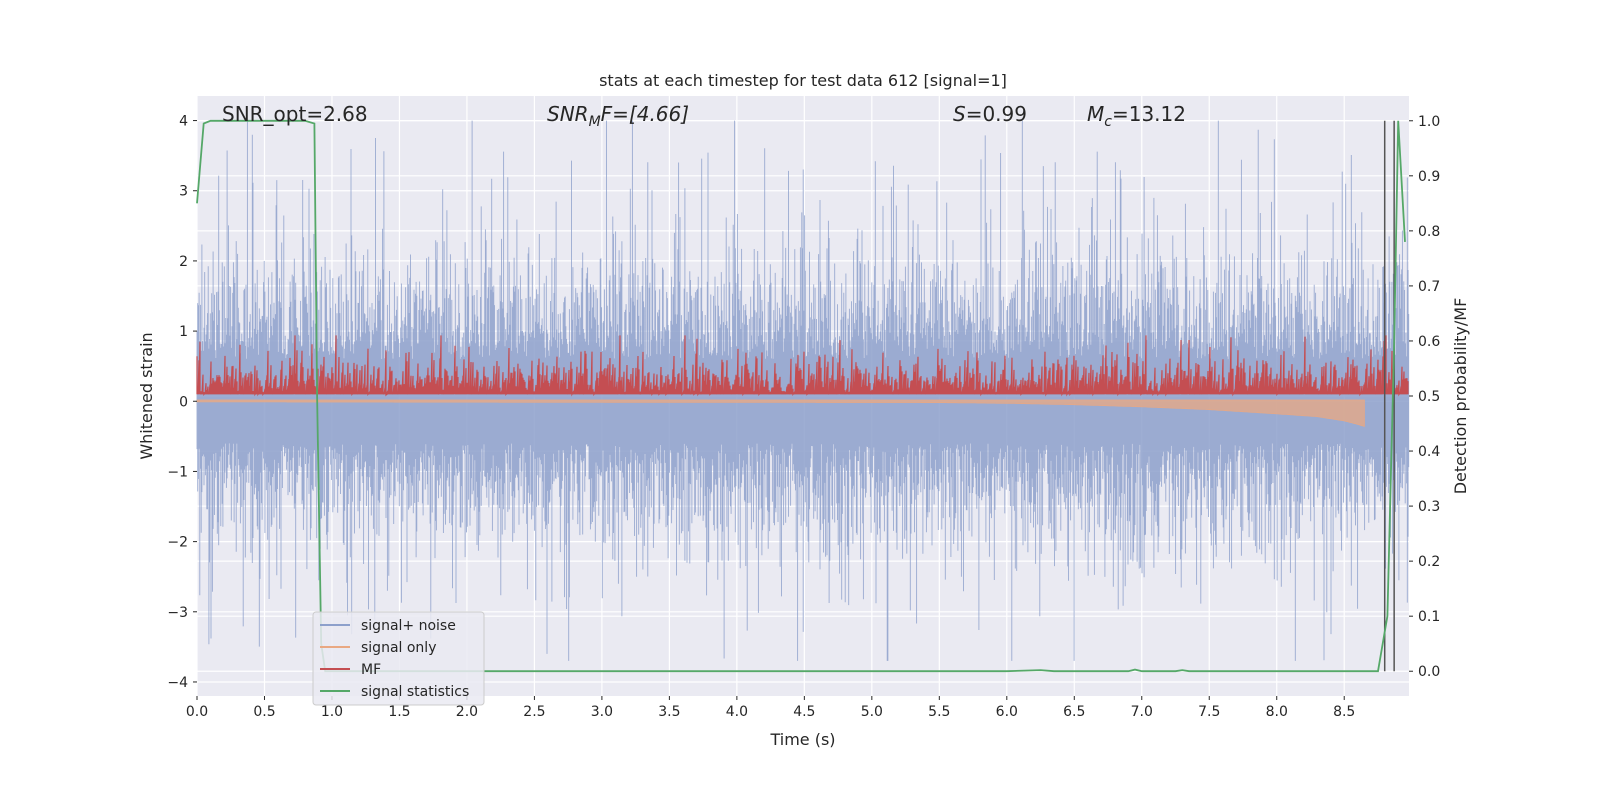  I want to click on mf-line, so click(802, 366).